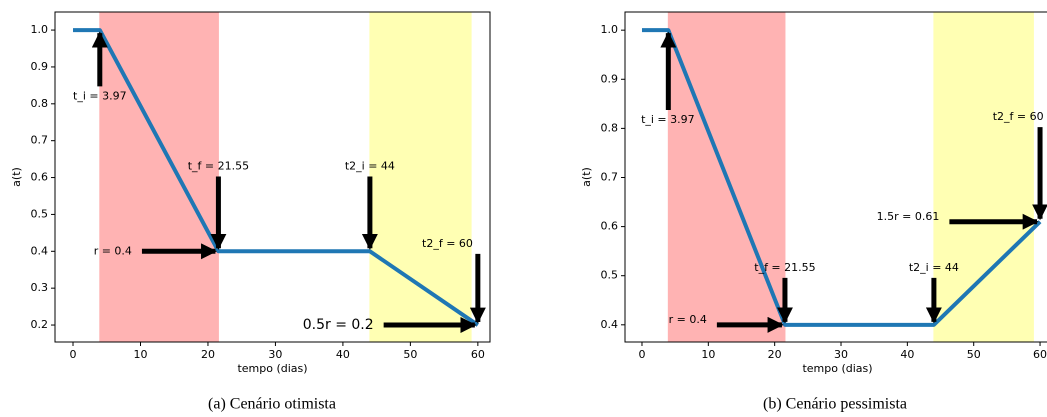  What do you see at coordinates (40, 324) in the screenshot?
I see `y-tick-label: 0.2` at bounding box center [40, 324].